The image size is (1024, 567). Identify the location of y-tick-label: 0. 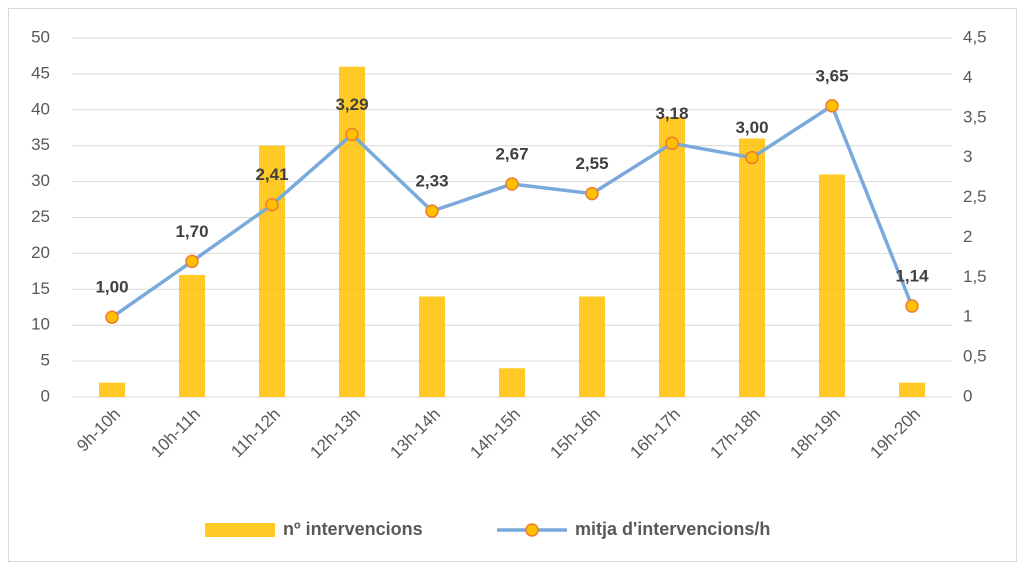
(45, 395).